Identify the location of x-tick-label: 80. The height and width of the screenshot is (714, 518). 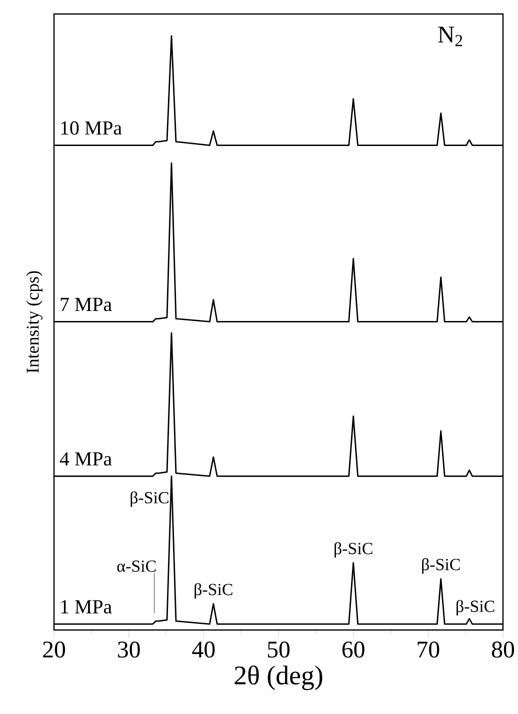
(503, 650).